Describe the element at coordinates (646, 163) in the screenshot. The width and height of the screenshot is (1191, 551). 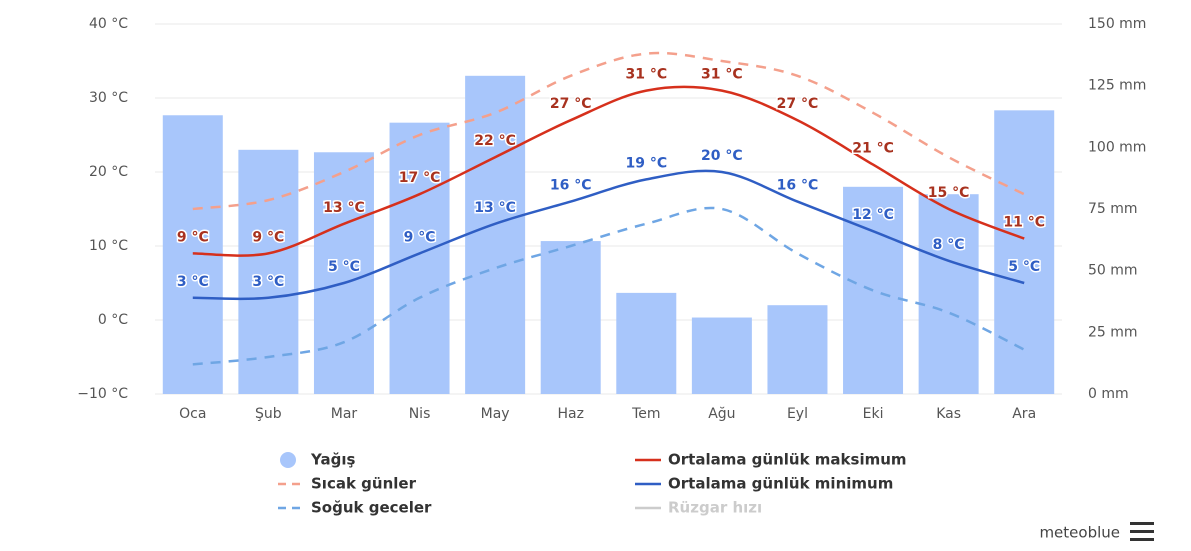
I see `data-label: 19 °C` at that location.